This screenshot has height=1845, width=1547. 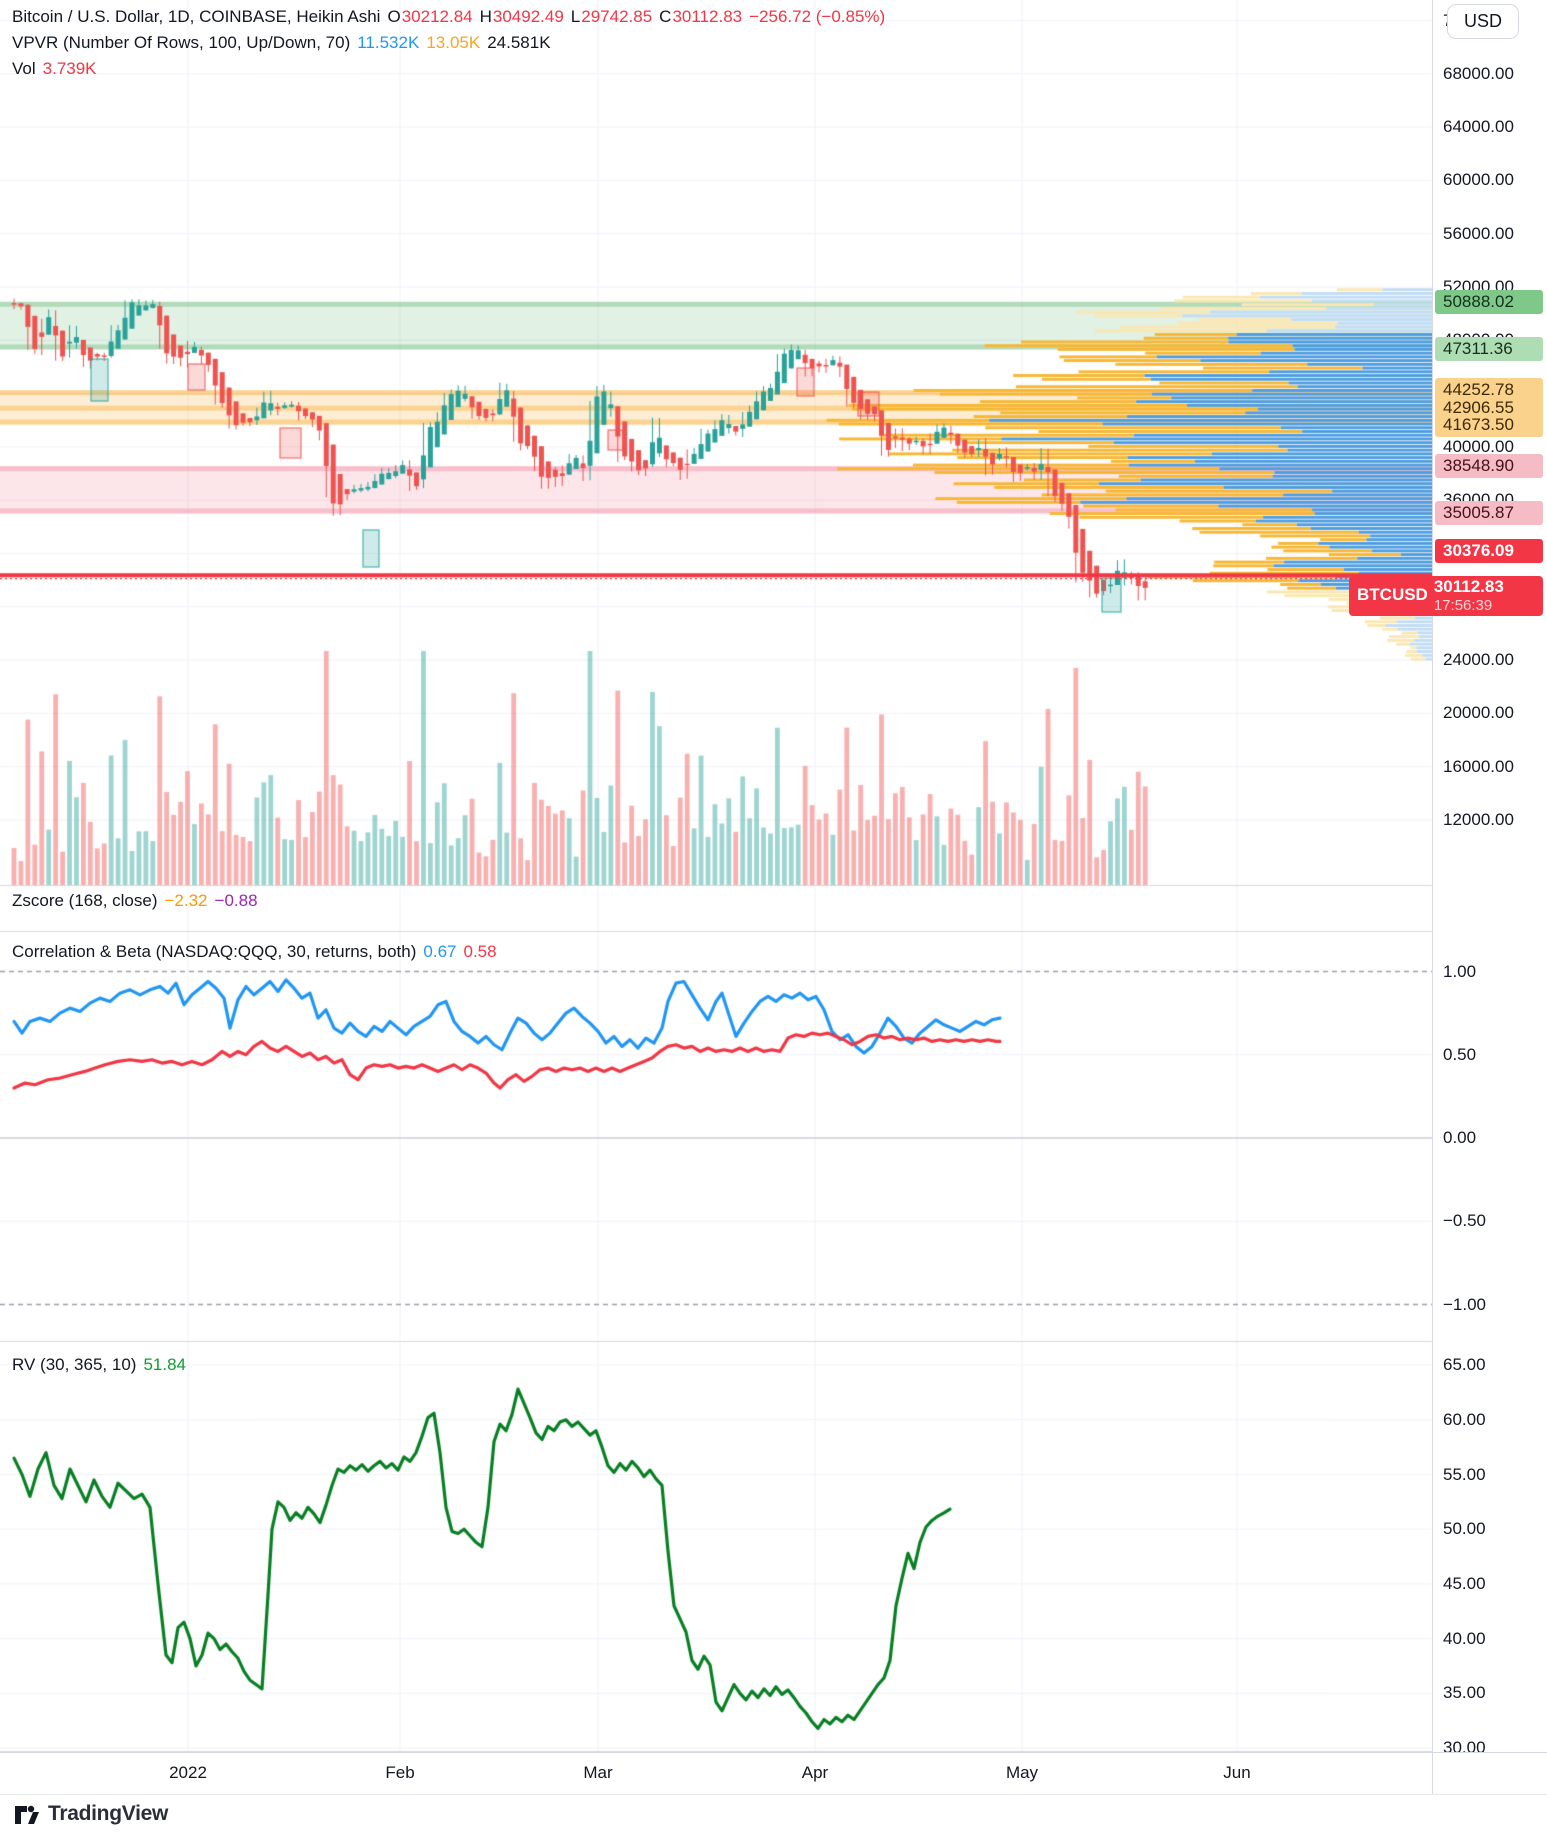 I want to click on low-value: 29742.85, so click(x=617, y=16).